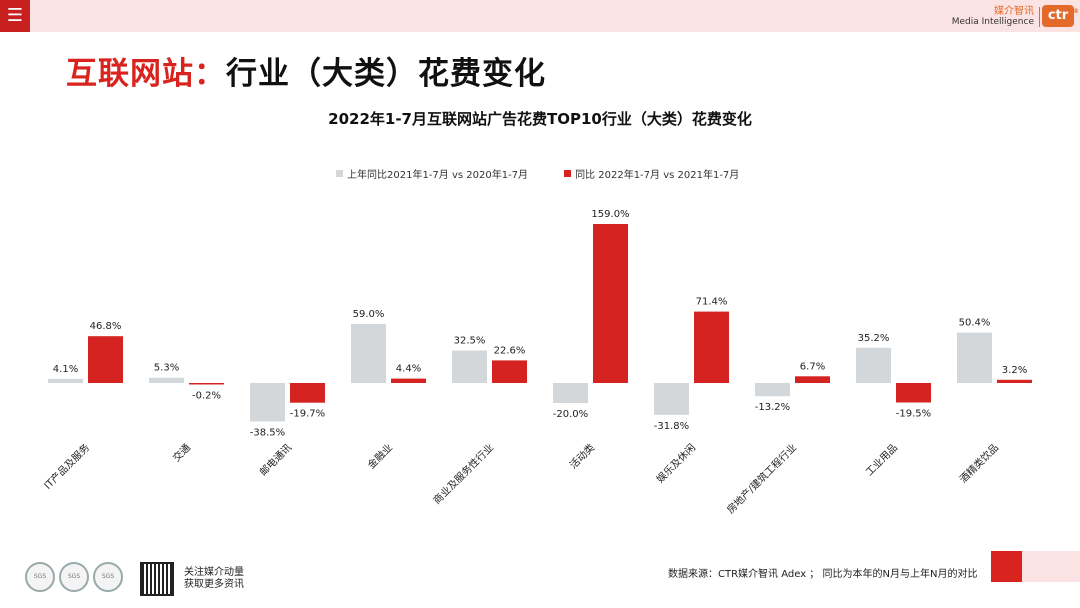 The height and width of the screenshot is (608, 1080). I want to click on menu-icon: ☰, so click(15, 16).